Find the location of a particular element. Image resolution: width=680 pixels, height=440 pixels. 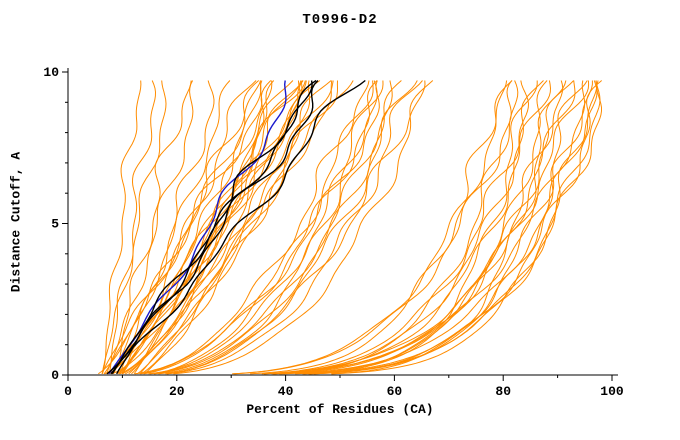

chart-title: T0996-D2 is located at coordinates (340, 20).